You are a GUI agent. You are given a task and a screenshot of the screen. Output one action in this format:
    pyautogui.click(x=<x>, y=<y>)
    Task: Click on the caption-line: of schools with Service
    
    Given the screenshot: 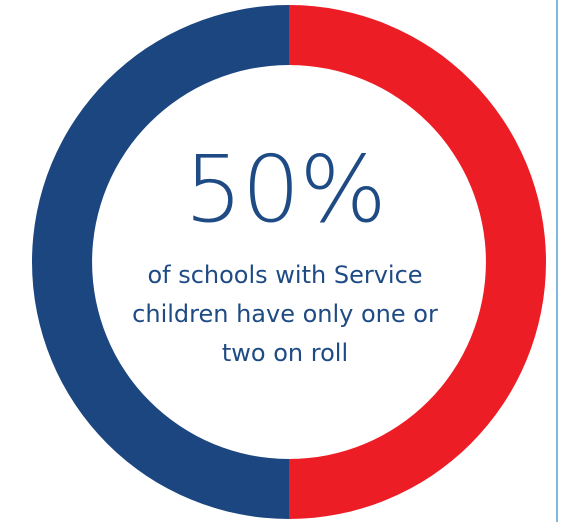 What is the action you would take?
    pyautogui.click(x=285, y=275)
    